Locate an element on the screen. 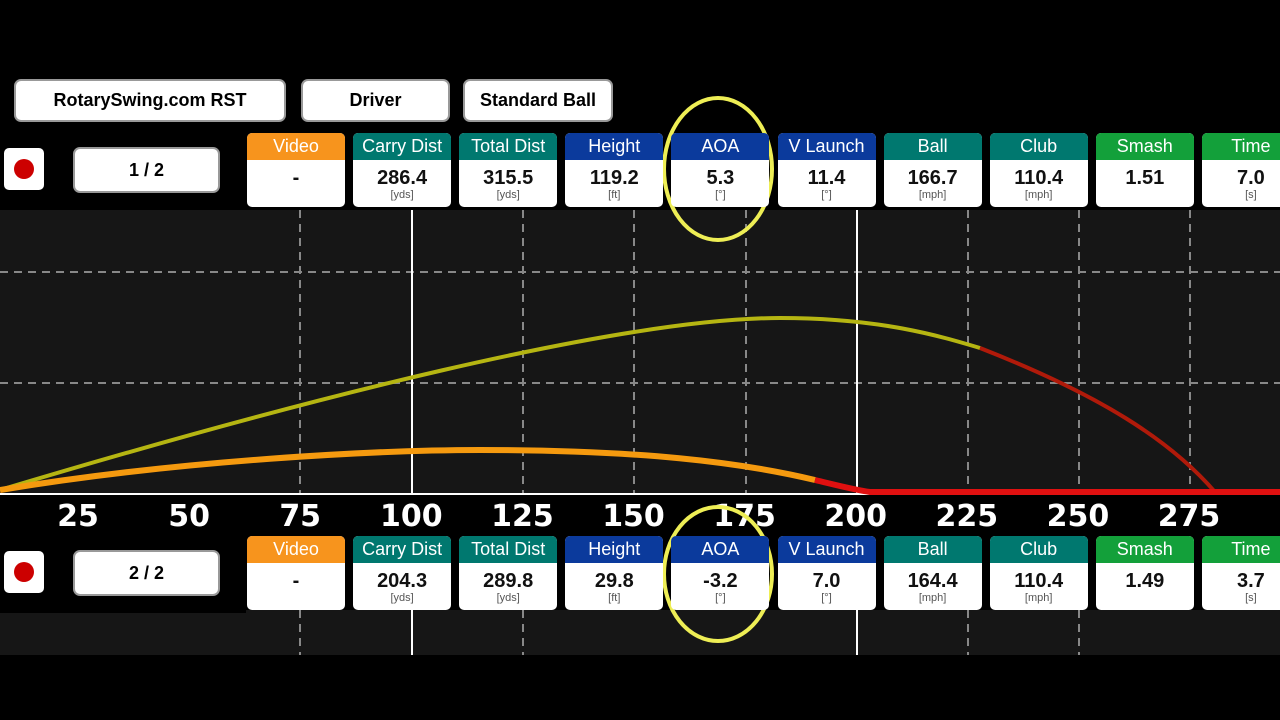 The height and width of the screenshot is (720, 1280). metric-value: 164.4 is located at coordinates (932, 581).